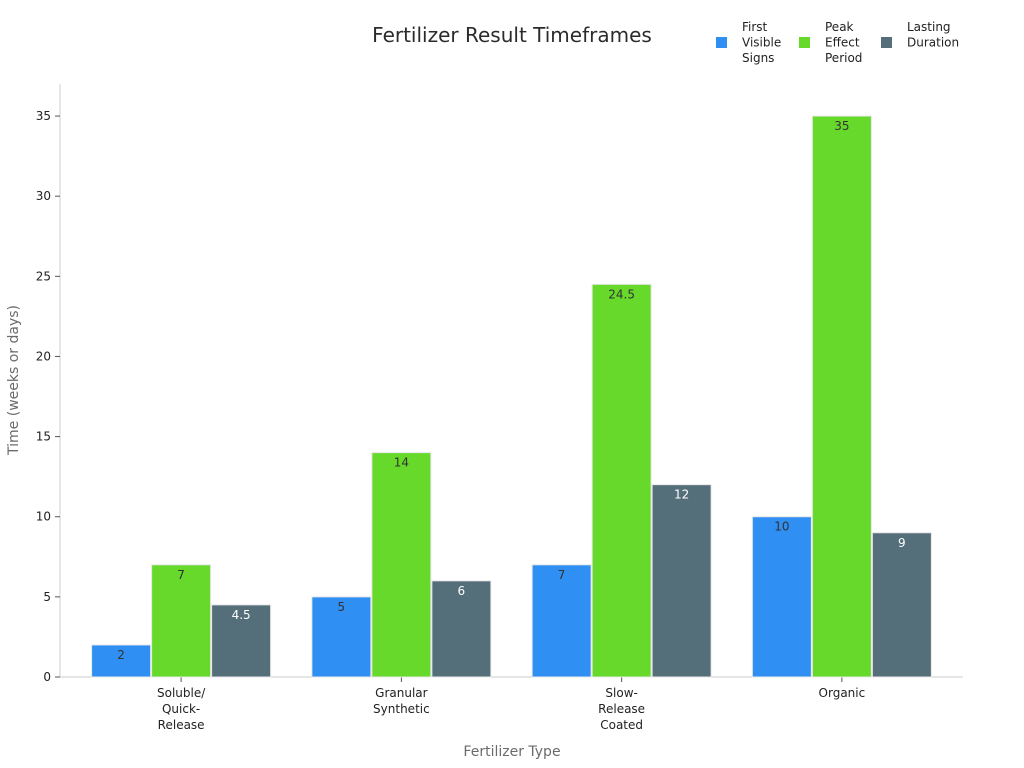 The width and height of the screenshot is (1024, 768). What do you see at coordinates (843, 58) in the screenshot?
I see `legend-label-line: Period` at bounding box center [843, 58].